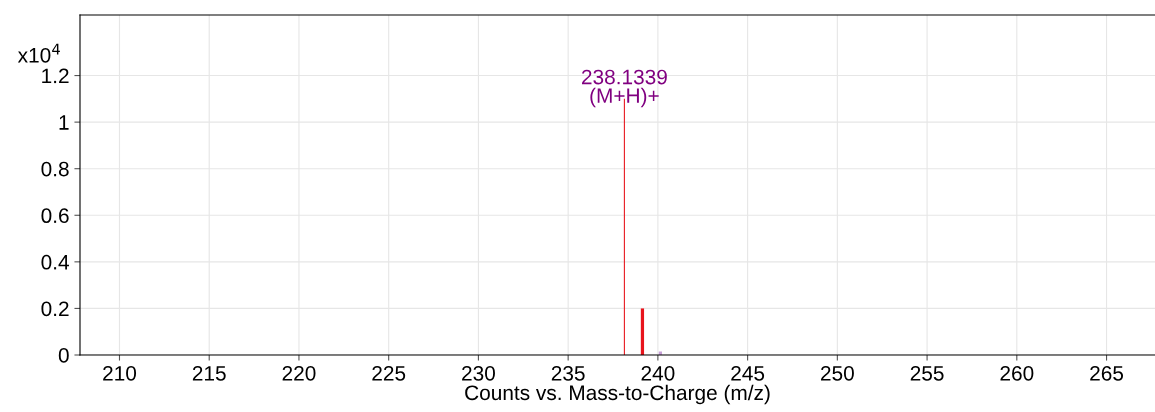 This screenshot has height=412, width=1155. I want to click on x-tick-label: 210, so click(120, 373).